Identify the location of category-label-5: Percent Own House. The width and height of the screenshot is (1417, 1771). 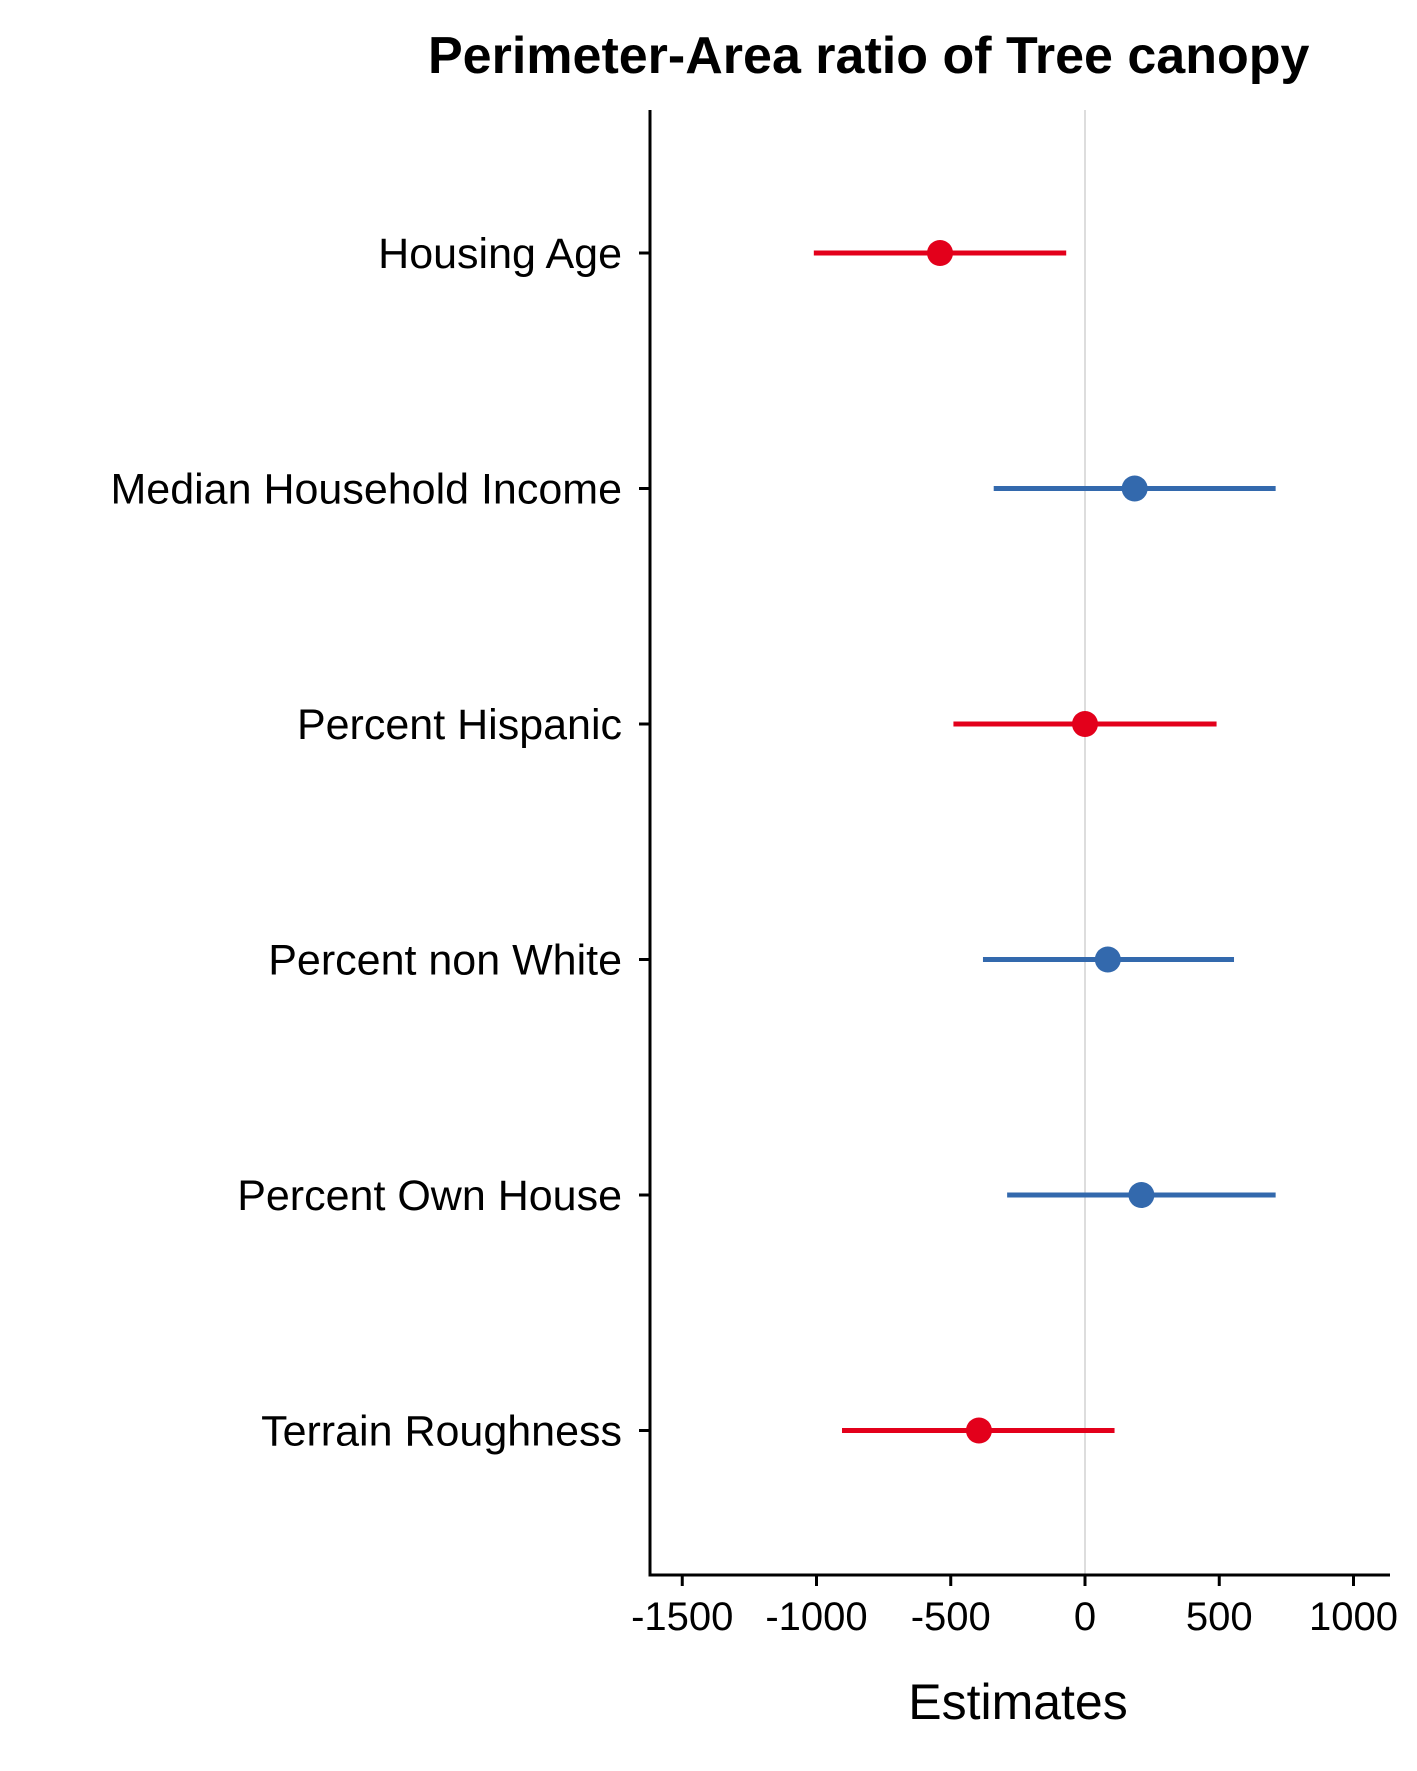
(429, 1196).